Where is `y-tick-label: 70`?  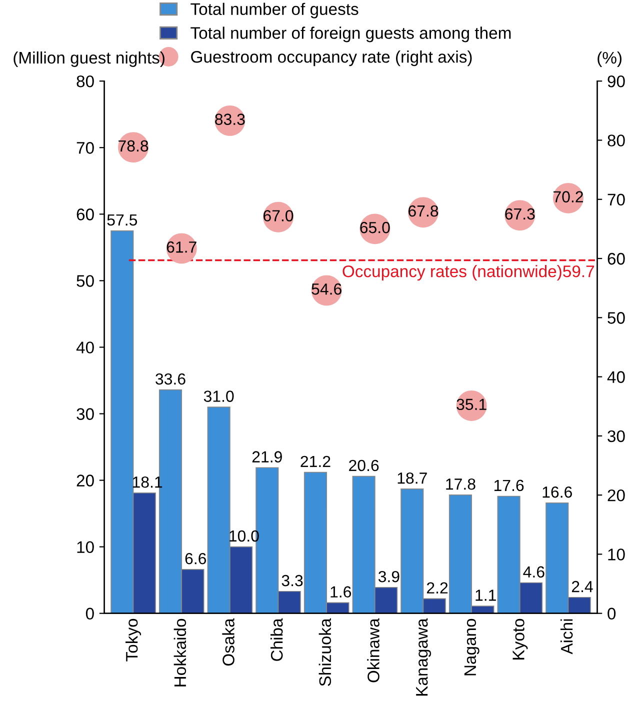 y-tick-label: 70 is located at coordinates (85, 148).